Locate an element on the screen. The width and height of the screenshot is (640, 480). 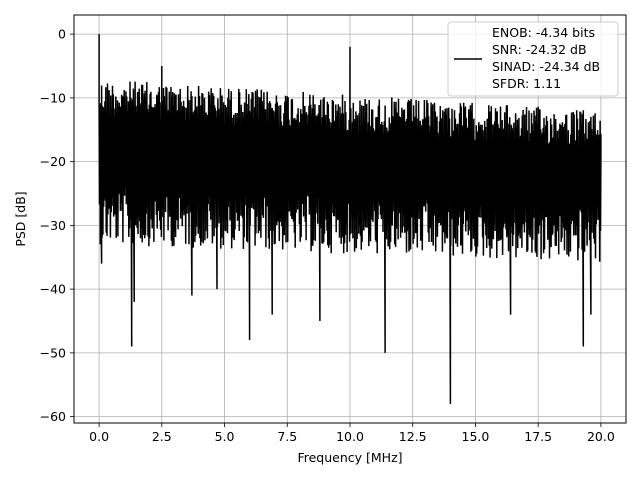
y-tick-label: −50 is located at coordinates (53, 352).